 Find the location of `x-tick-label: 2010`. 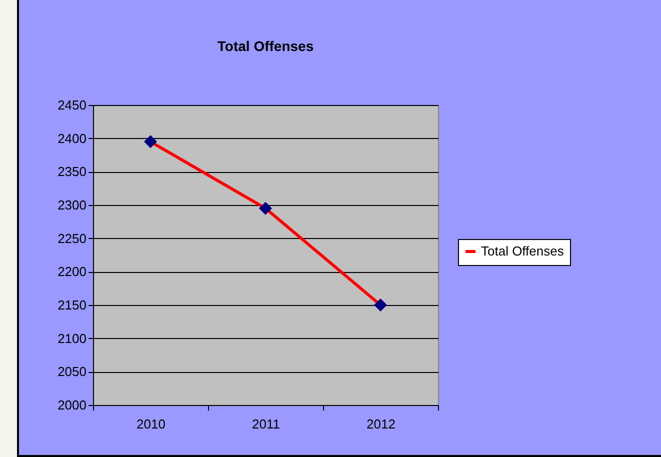

x-tick-label: 2010 is located at coordinates (151, 424).